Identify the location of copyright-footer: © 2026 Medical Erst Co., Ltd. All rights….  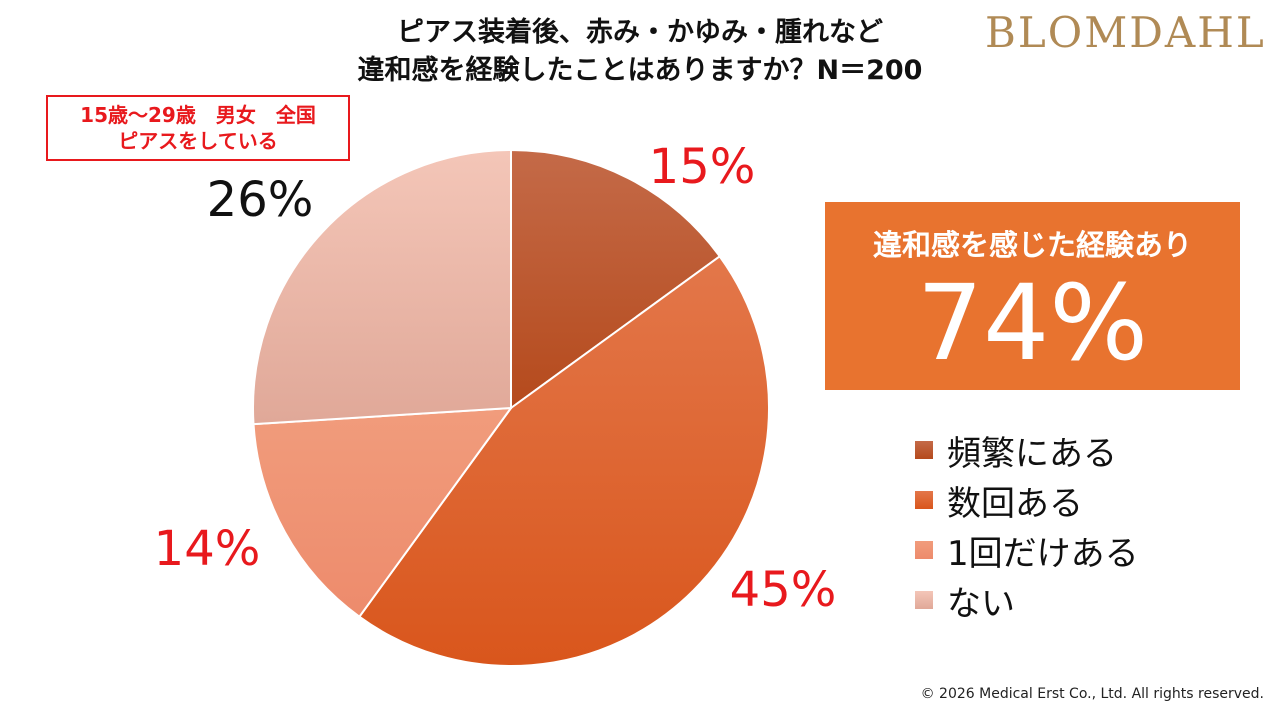
(1092, 694).